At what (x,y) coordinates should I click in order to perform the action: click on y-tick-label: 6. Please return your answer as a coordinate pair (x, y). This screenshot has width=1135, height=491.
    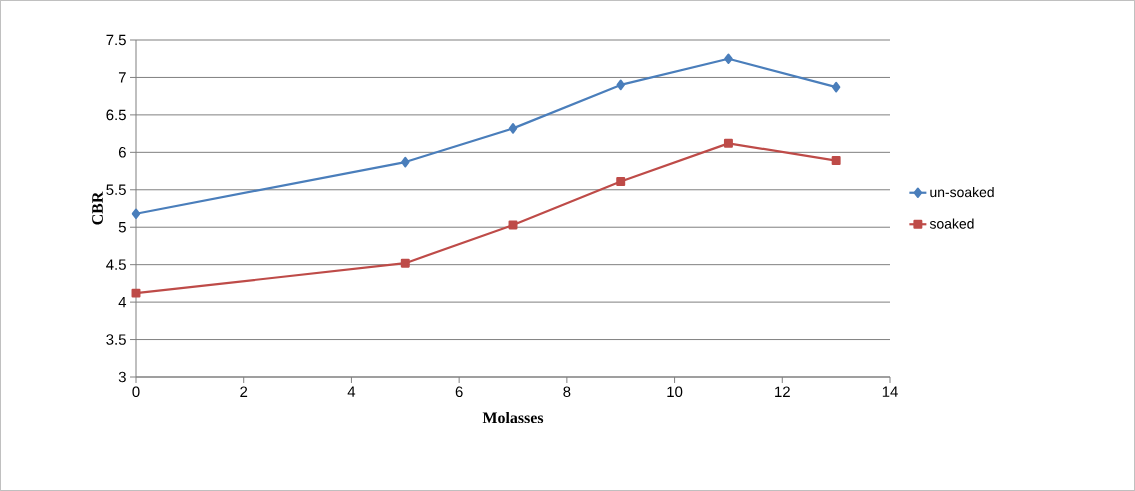
    Looking at the image, I should click on (122, 152).